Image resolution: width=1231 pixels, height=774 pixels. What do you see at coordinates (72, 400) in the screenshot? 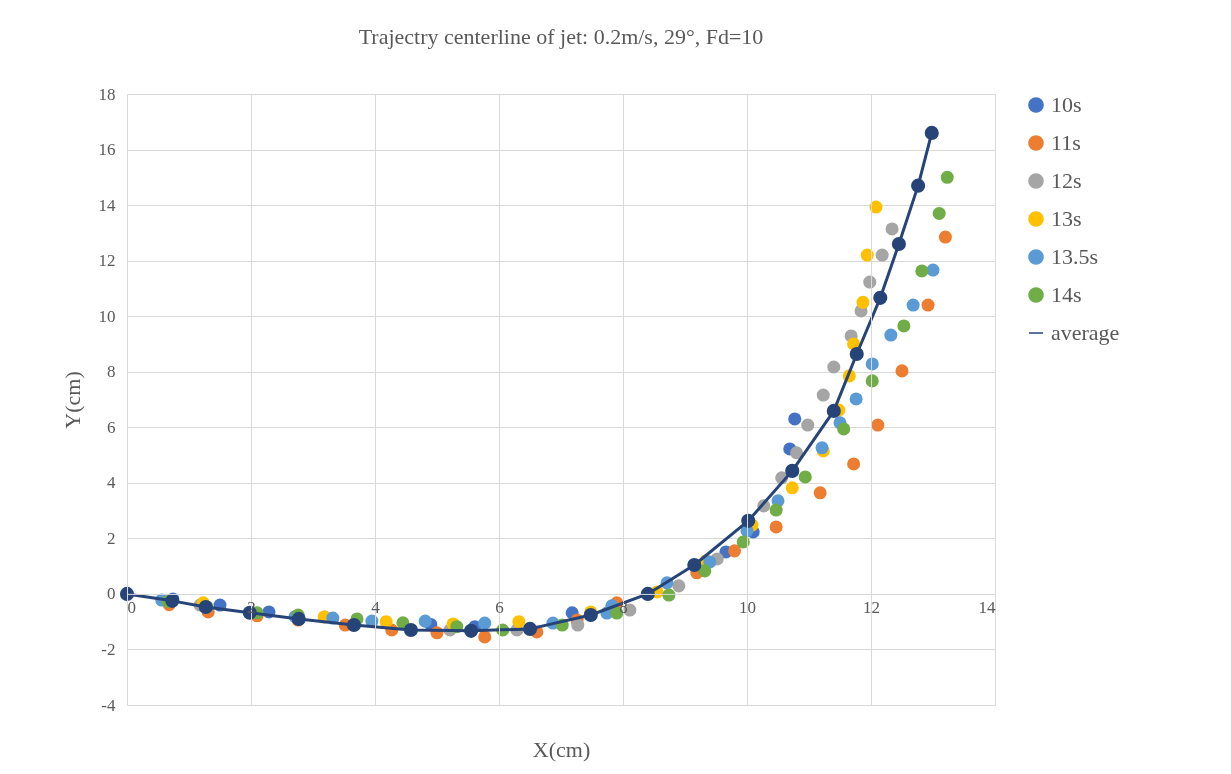
I see `y-axis-title: Y(cm)` at bounding box center [72, 400].